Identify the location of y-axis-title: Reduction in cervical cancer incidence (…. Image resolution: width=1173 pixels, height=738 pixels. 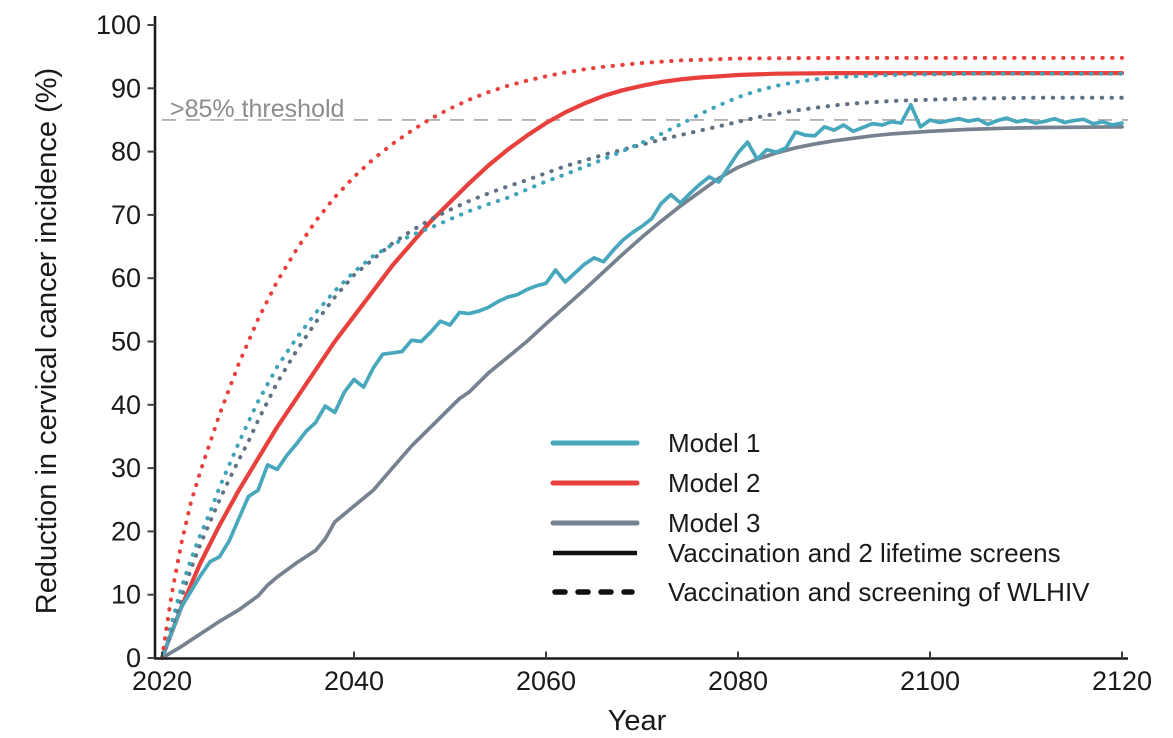
(47, 341).